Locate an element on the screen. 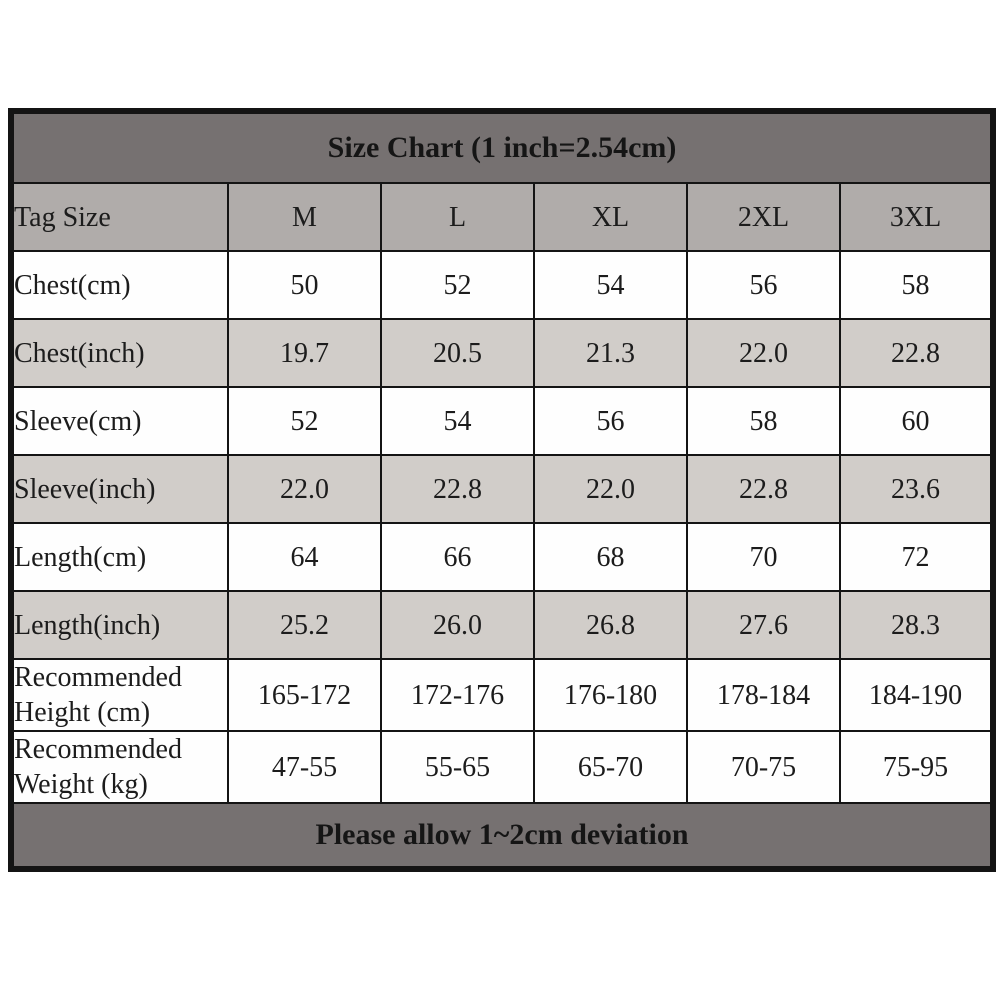  deviation-note: Please allow 1~2cm deviation is located at coordinates (502, 836).